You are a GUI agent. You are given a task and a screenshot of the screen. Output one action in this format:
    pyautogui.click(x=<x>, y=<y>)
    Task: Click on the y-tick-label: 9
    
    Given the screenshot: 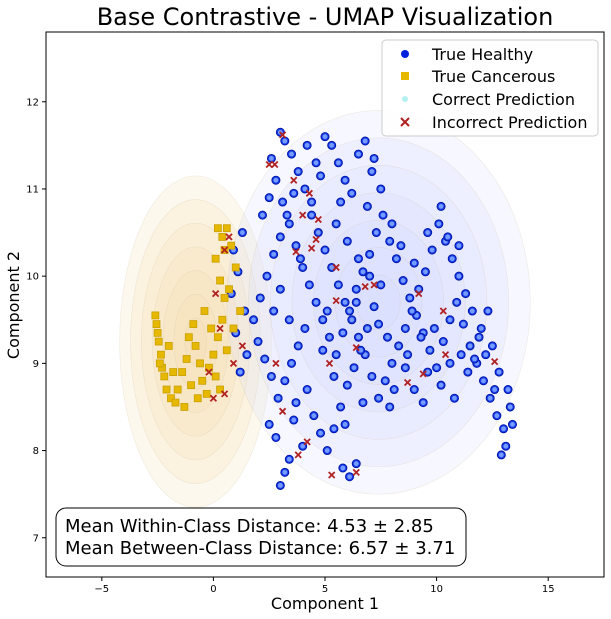 What is the action you would take?
    pyautogui.click(x=36, y=364)
    